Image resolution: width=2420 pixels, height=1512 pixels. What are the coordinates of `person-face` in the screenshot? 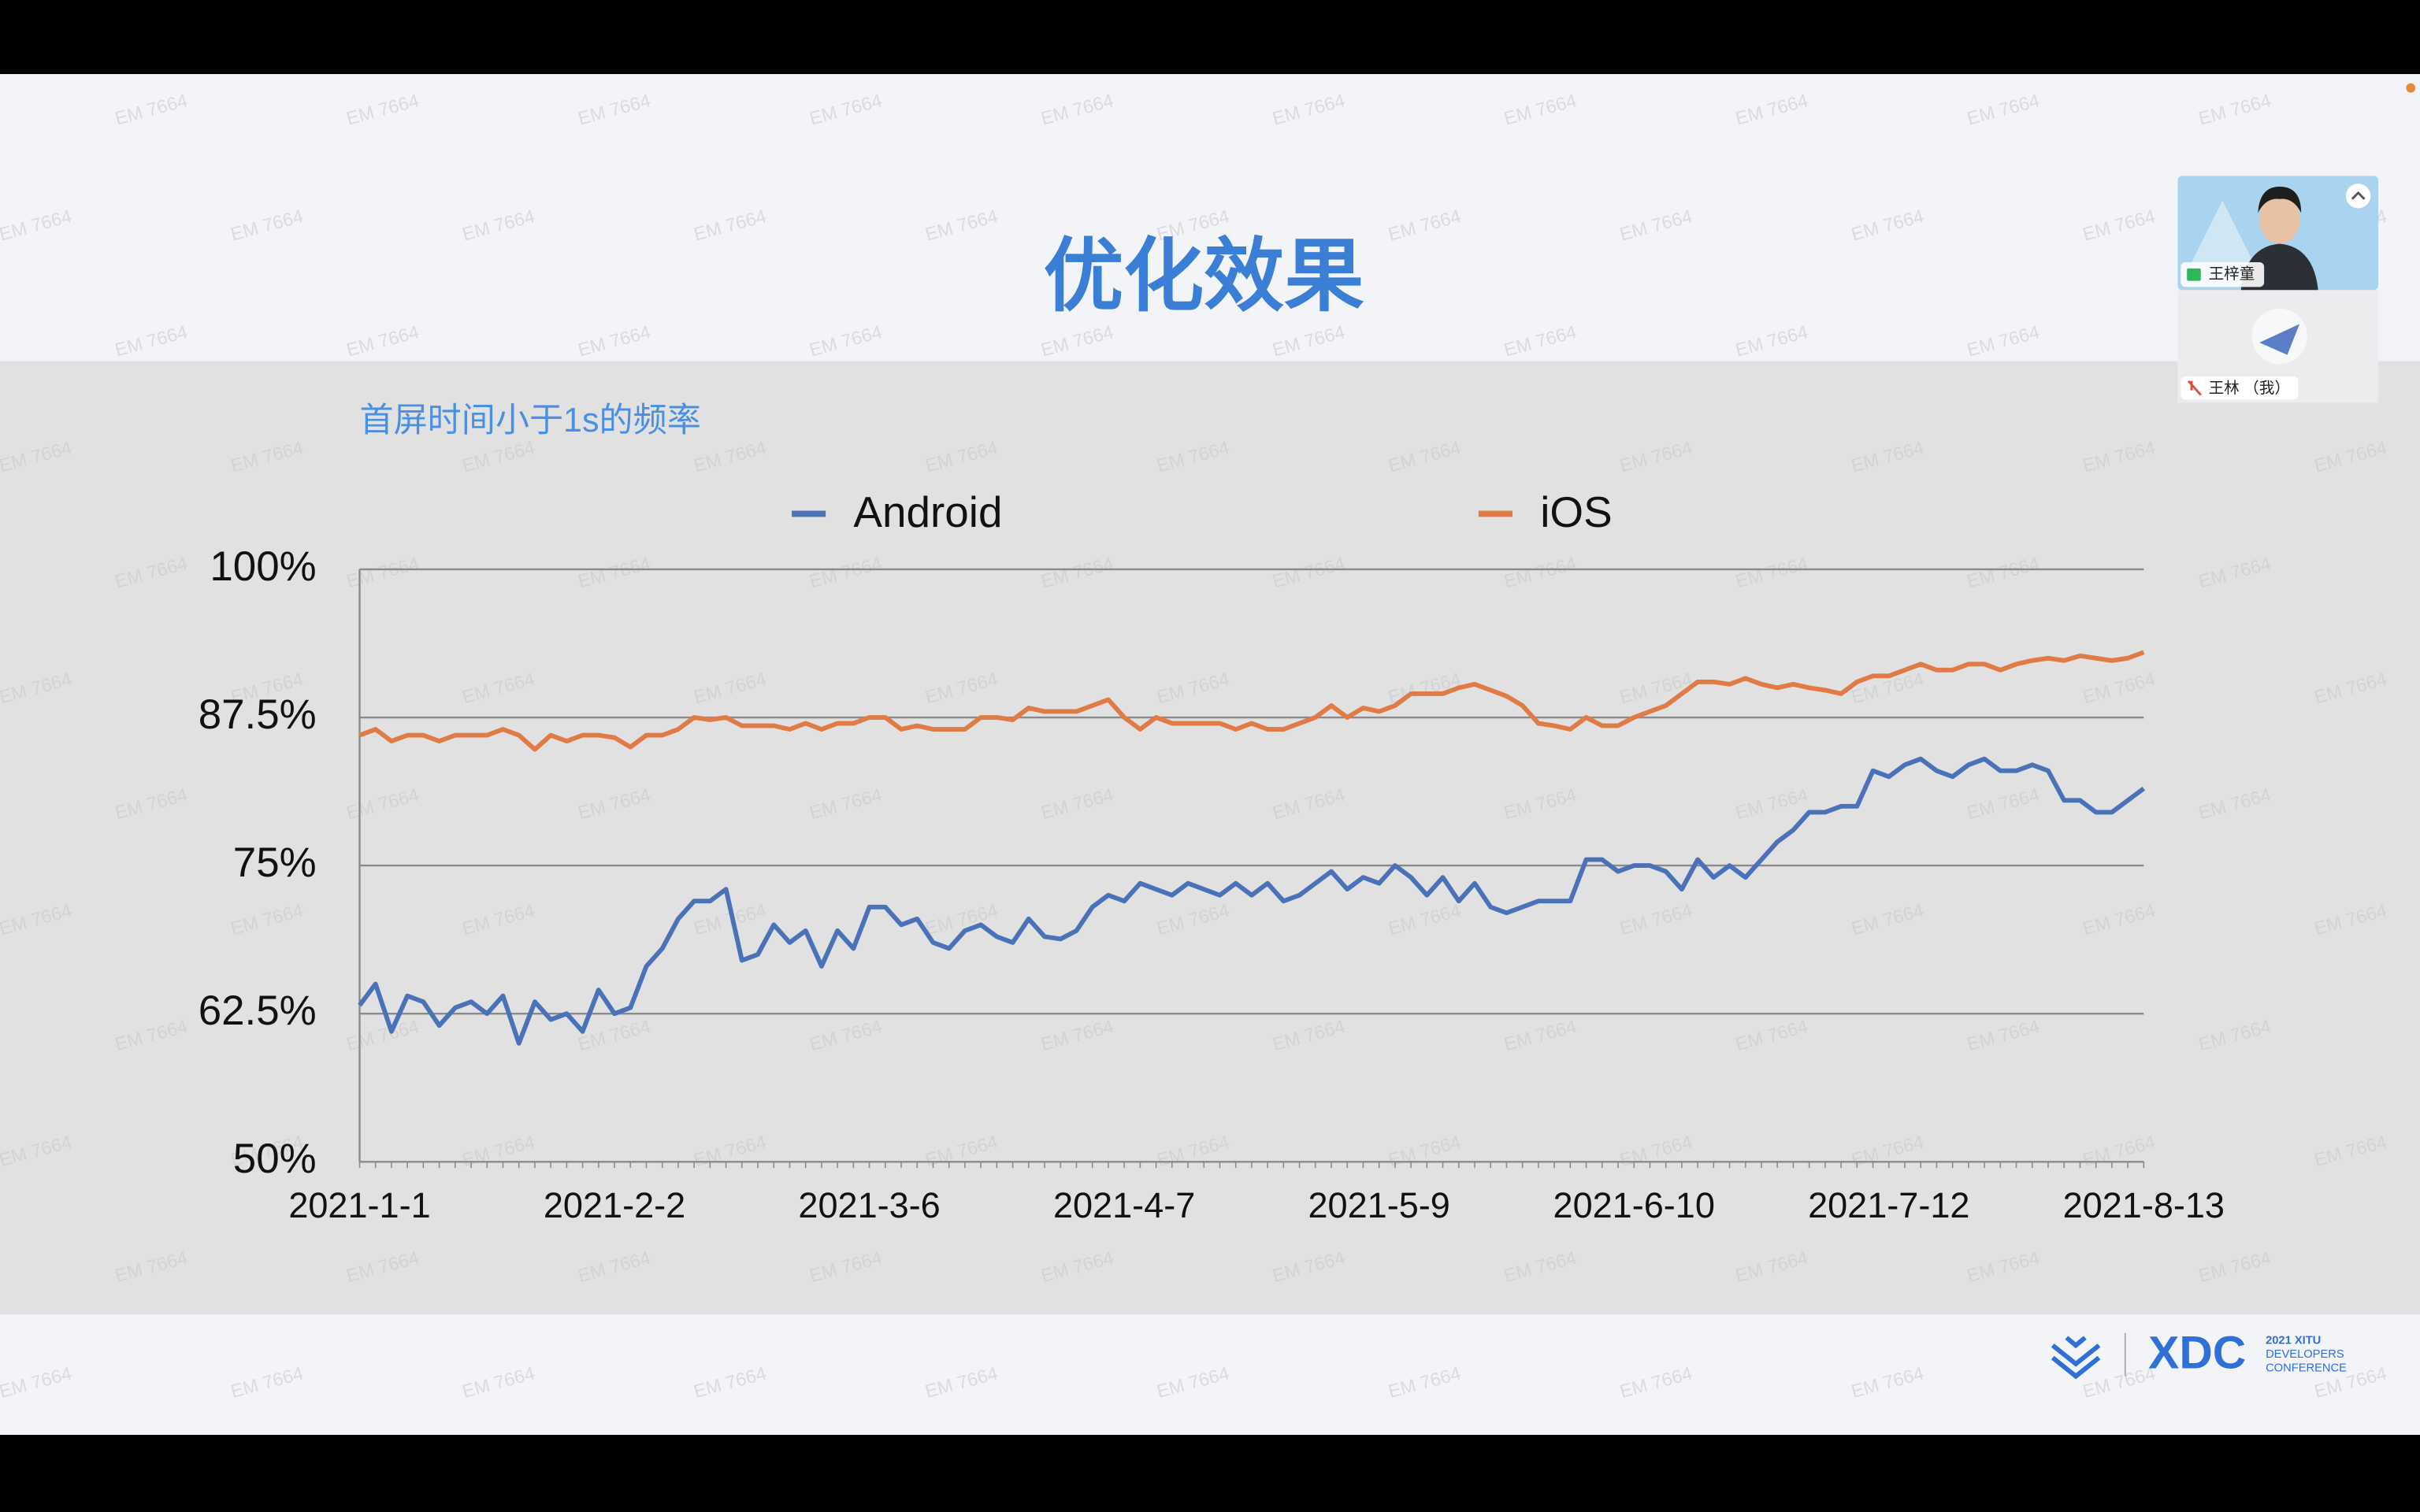 It's located at (2279, 219).